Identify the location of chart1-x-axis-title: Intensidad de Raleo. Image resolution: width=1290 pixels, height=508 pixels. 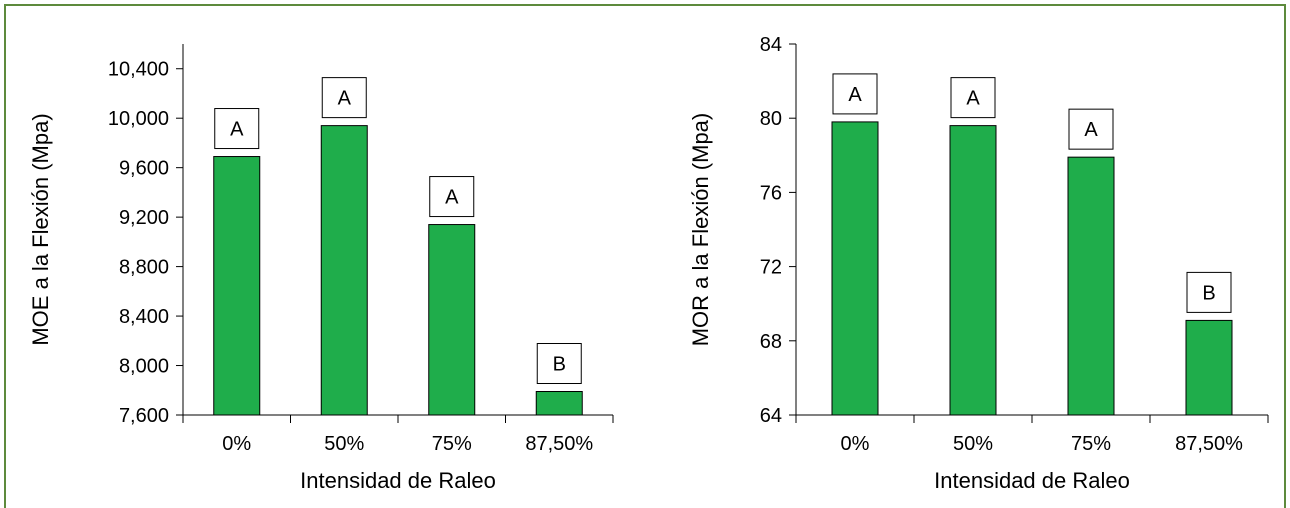
(398, 480).